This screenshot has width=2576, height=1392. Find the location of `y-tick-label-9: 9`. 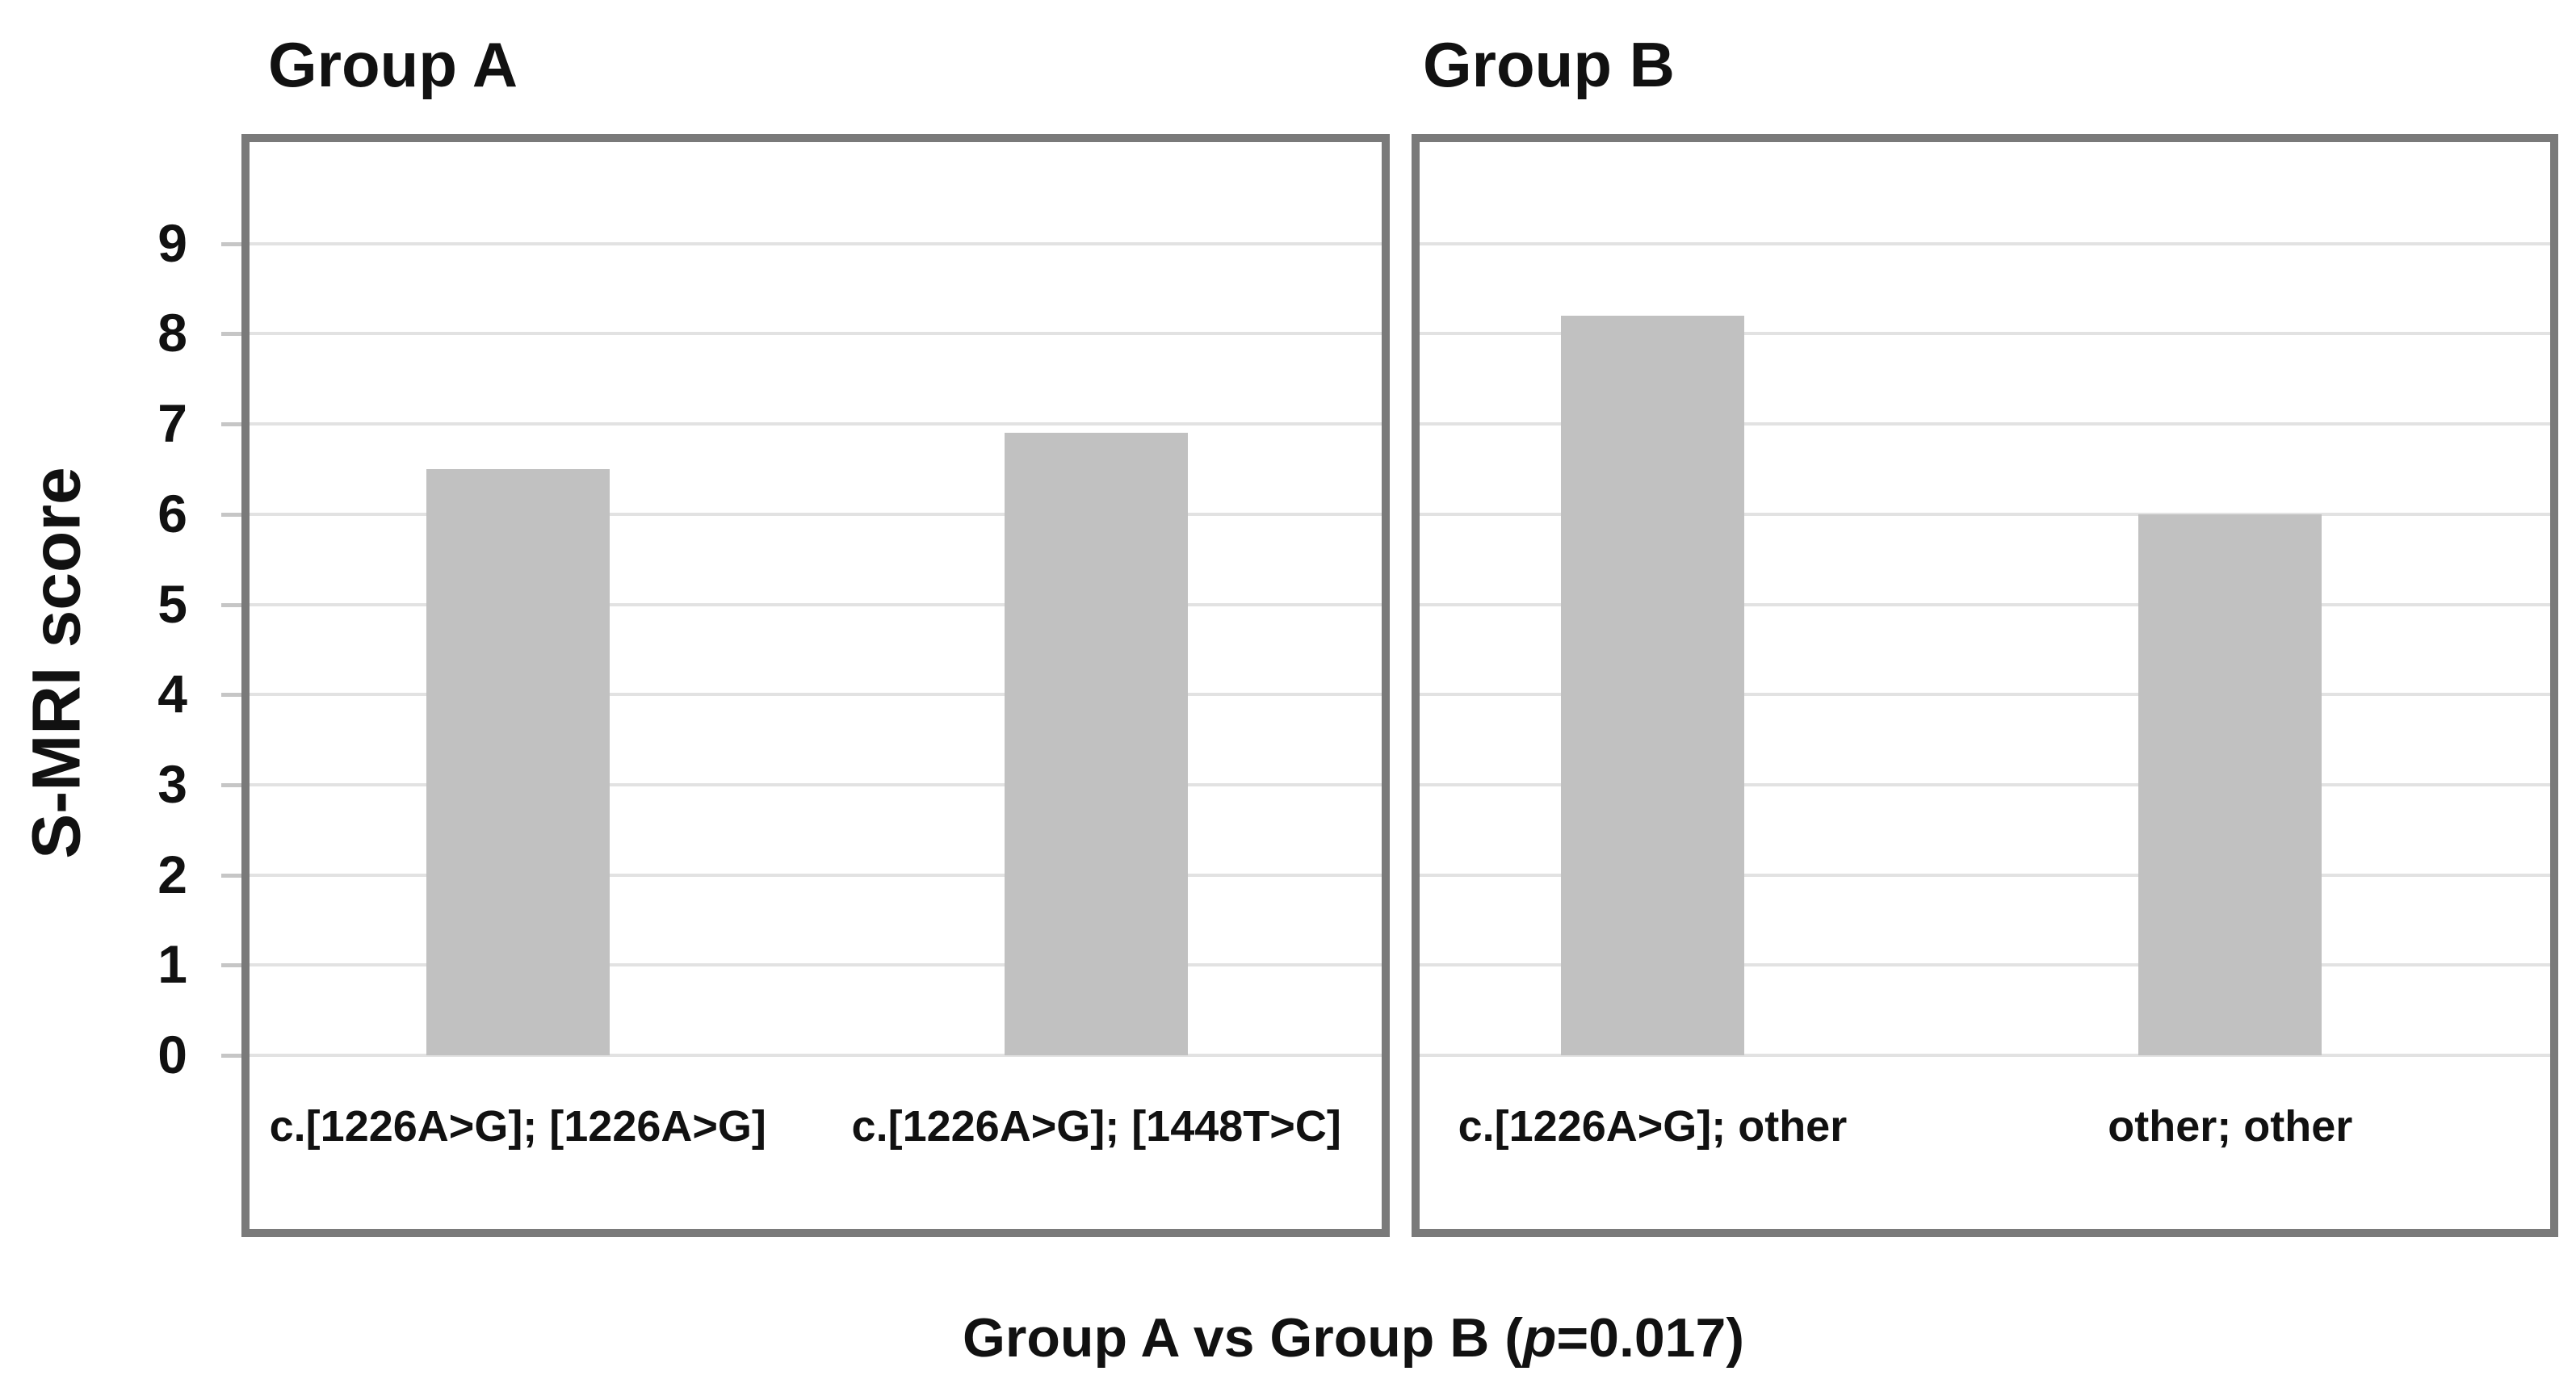

y-tick-label-9: 9 is located at coordinates (172, 242).